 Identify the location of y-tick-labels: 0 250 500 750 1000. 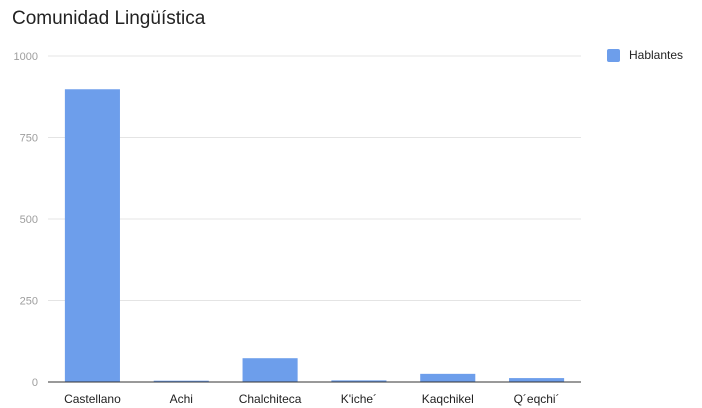
(26, 220).